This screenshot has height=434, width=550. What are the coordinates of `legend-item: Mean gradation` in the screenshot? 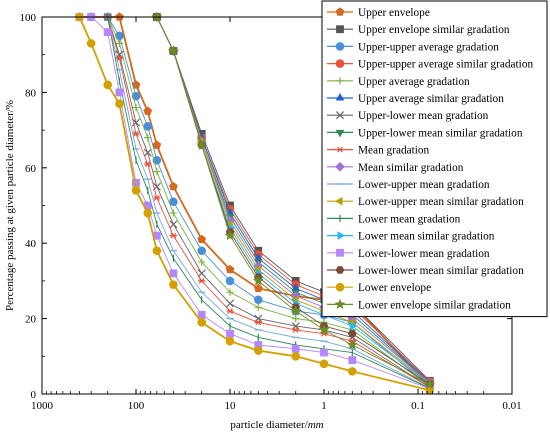 It's located at (378, 151).